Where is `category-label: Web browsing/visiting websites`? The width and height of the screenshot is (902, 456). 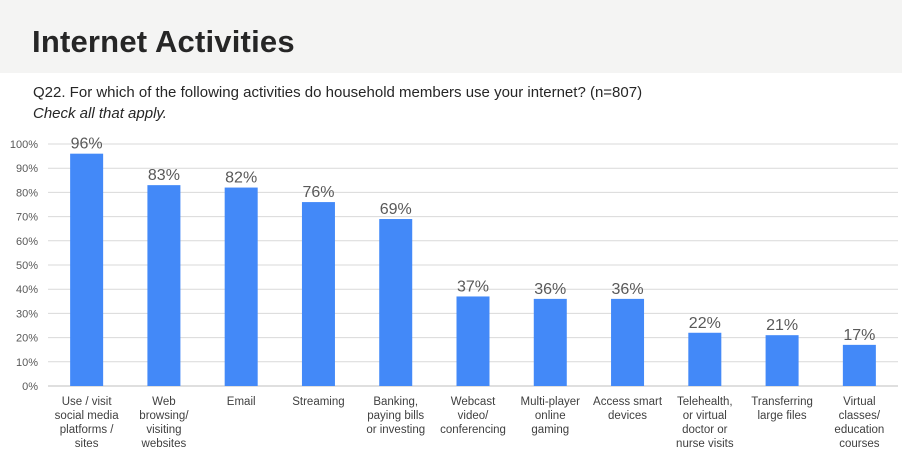 category-label: Web browsing/visiting websites is located at coordinates (164, 423).